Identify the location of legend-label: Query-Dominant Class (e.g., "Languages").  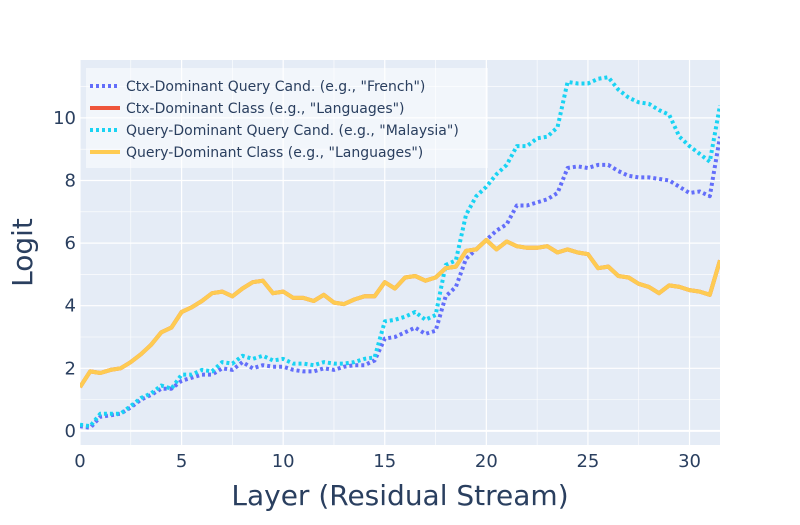
(274, 153).